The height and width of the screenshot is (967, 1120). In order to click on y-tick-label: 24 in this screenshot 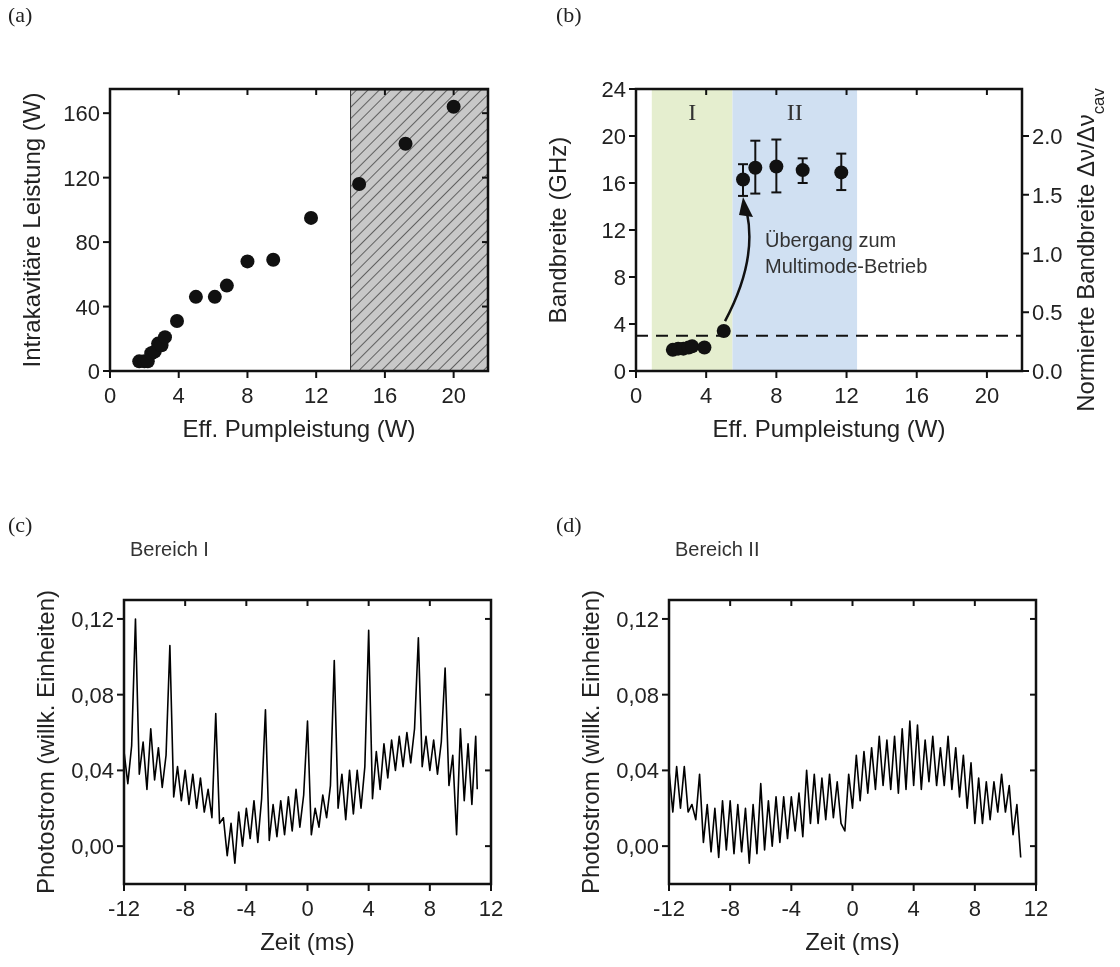, I will do `click(613, 89)`.